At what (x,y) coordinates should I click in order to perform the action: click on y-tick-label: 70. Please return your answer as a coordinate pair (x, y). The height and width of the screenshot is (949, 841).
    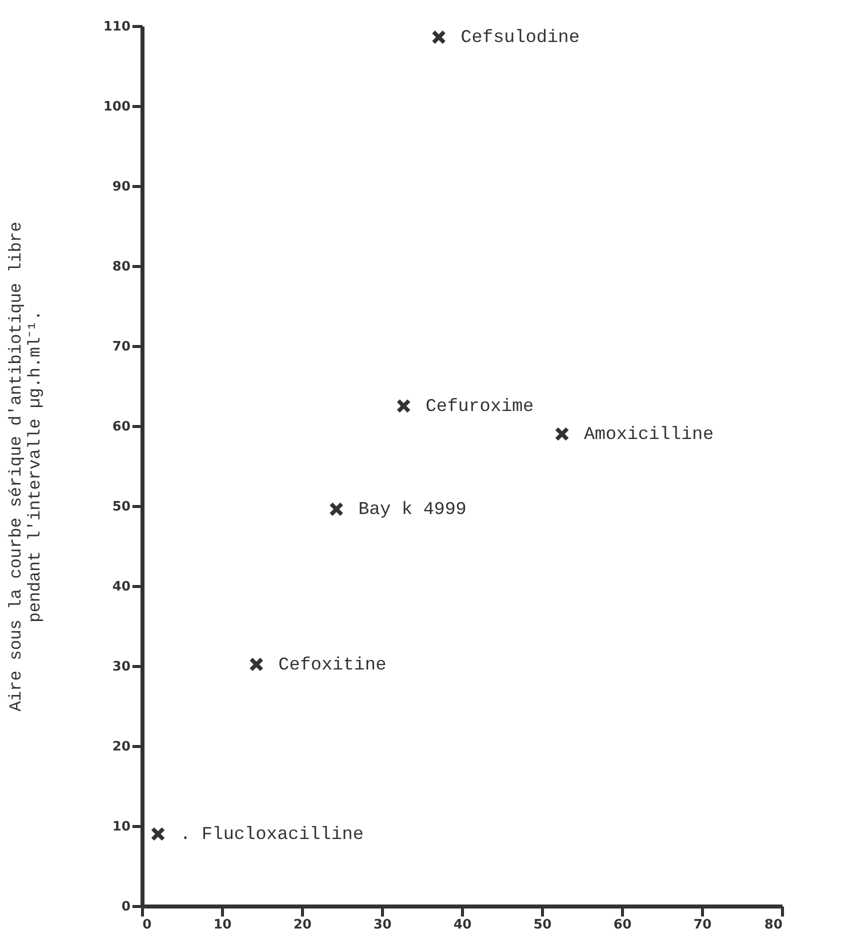
    Looking at the image, I should click on (121, 347).